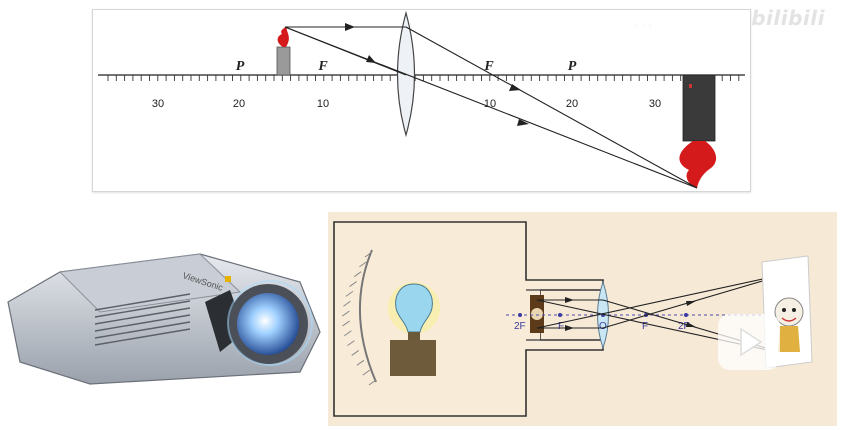 This screenshot has height=430, width=857. Describe the element at coordinates (698, 164) in the screenshot. I see `image-candle-flame` at that location.